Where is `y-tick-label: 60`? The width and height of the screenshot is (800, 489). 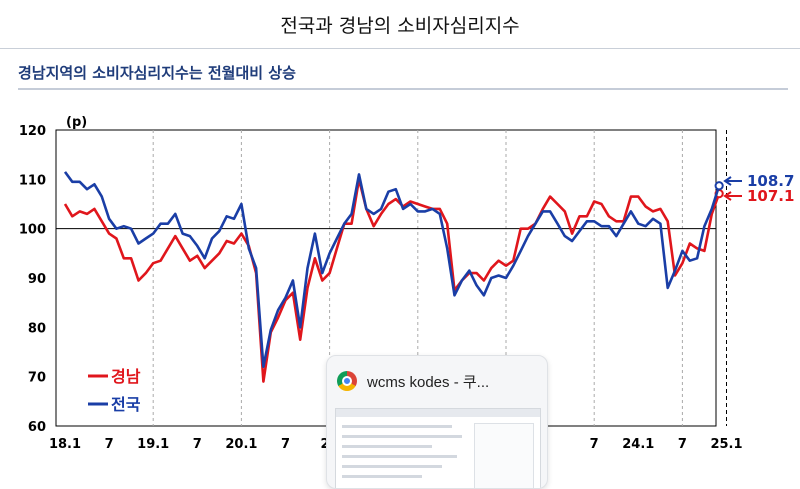
y-tick-label: 60 is located at coordinates (37, 427).